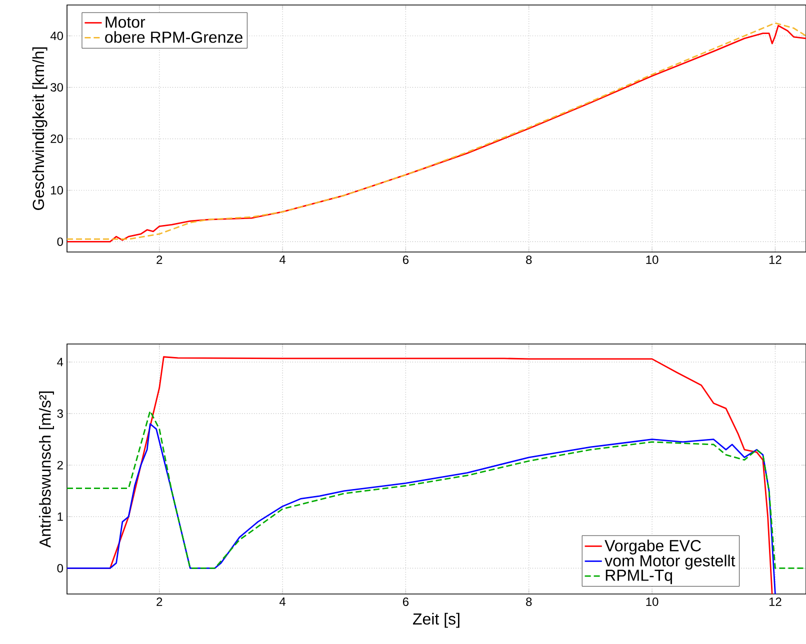 The image size is (806, 644). Describe the element at coordinates (60, 465) in the screenshot. I see `y-tick-label: 2` at that location.